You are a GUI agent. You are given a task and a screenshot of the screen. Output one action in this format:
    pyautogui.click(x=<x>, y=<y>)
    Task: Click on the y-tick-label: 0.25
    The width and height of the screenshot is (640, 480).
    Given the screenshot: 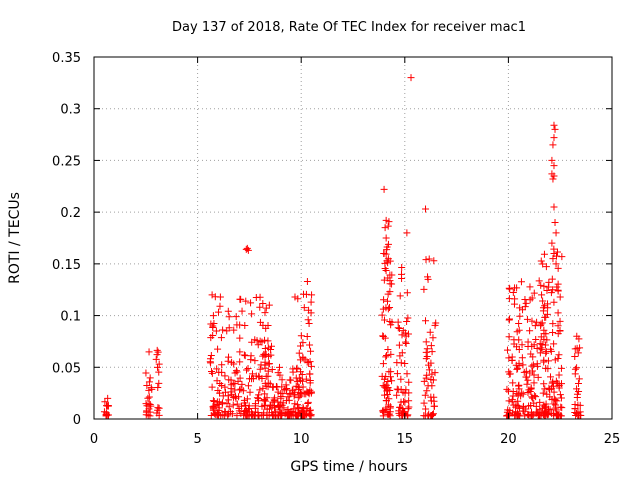 What is the action you would take?
    pyautogui.click(x=66, y=161)
    